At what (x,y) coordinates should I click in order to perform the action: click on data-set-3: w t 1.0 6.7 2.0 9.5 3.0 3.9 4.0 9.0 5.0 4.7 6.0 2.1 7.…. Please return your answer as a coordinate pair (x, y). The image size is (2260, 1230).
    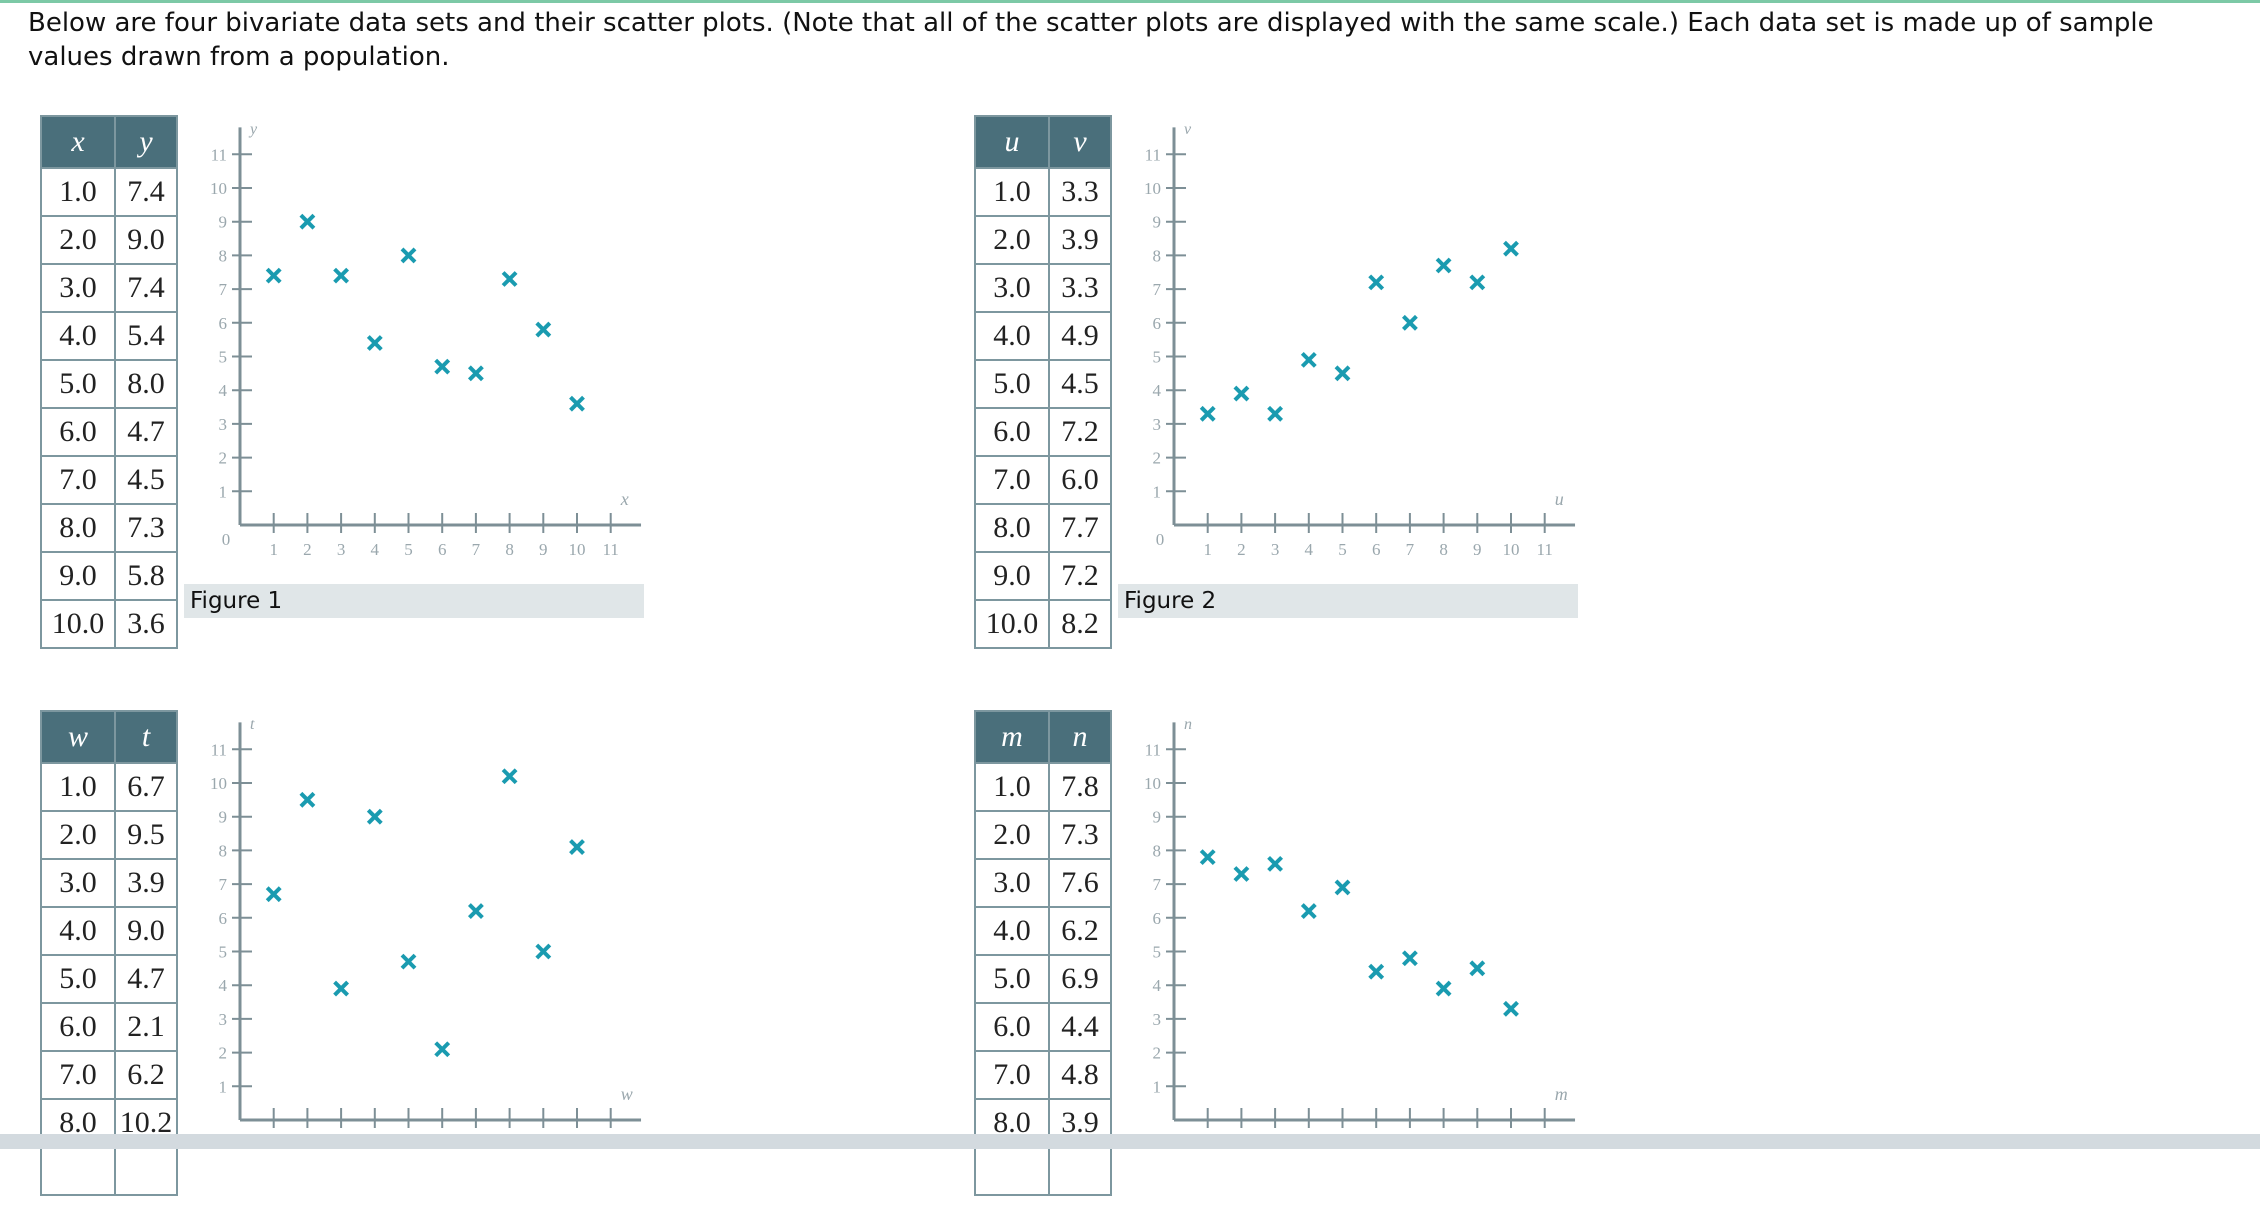
    Looking at the image, I should click on (390, 970).